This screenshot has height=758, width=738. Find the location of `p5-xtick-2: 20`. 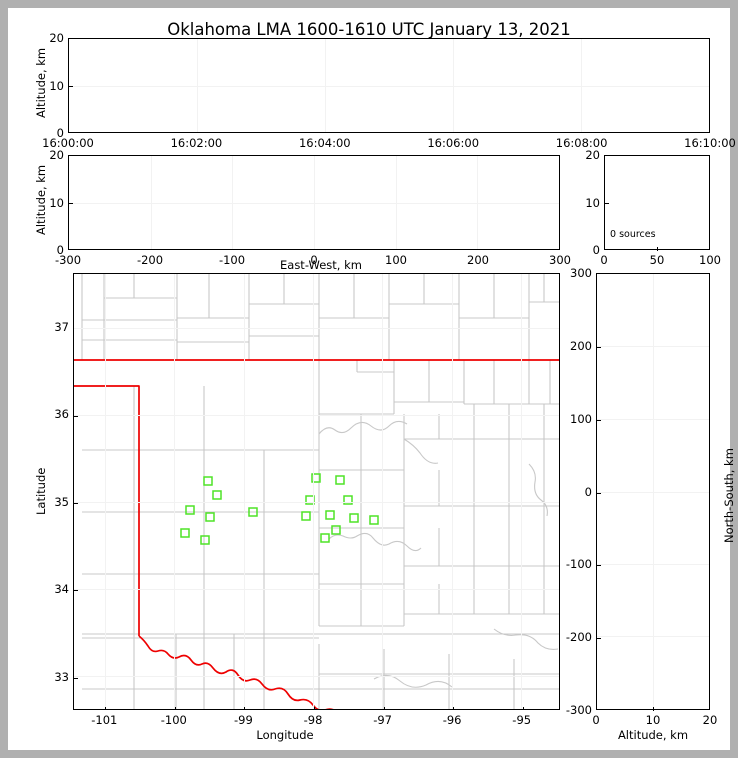

p5-xtick-2: 20 is located at coordinates (710, 720).